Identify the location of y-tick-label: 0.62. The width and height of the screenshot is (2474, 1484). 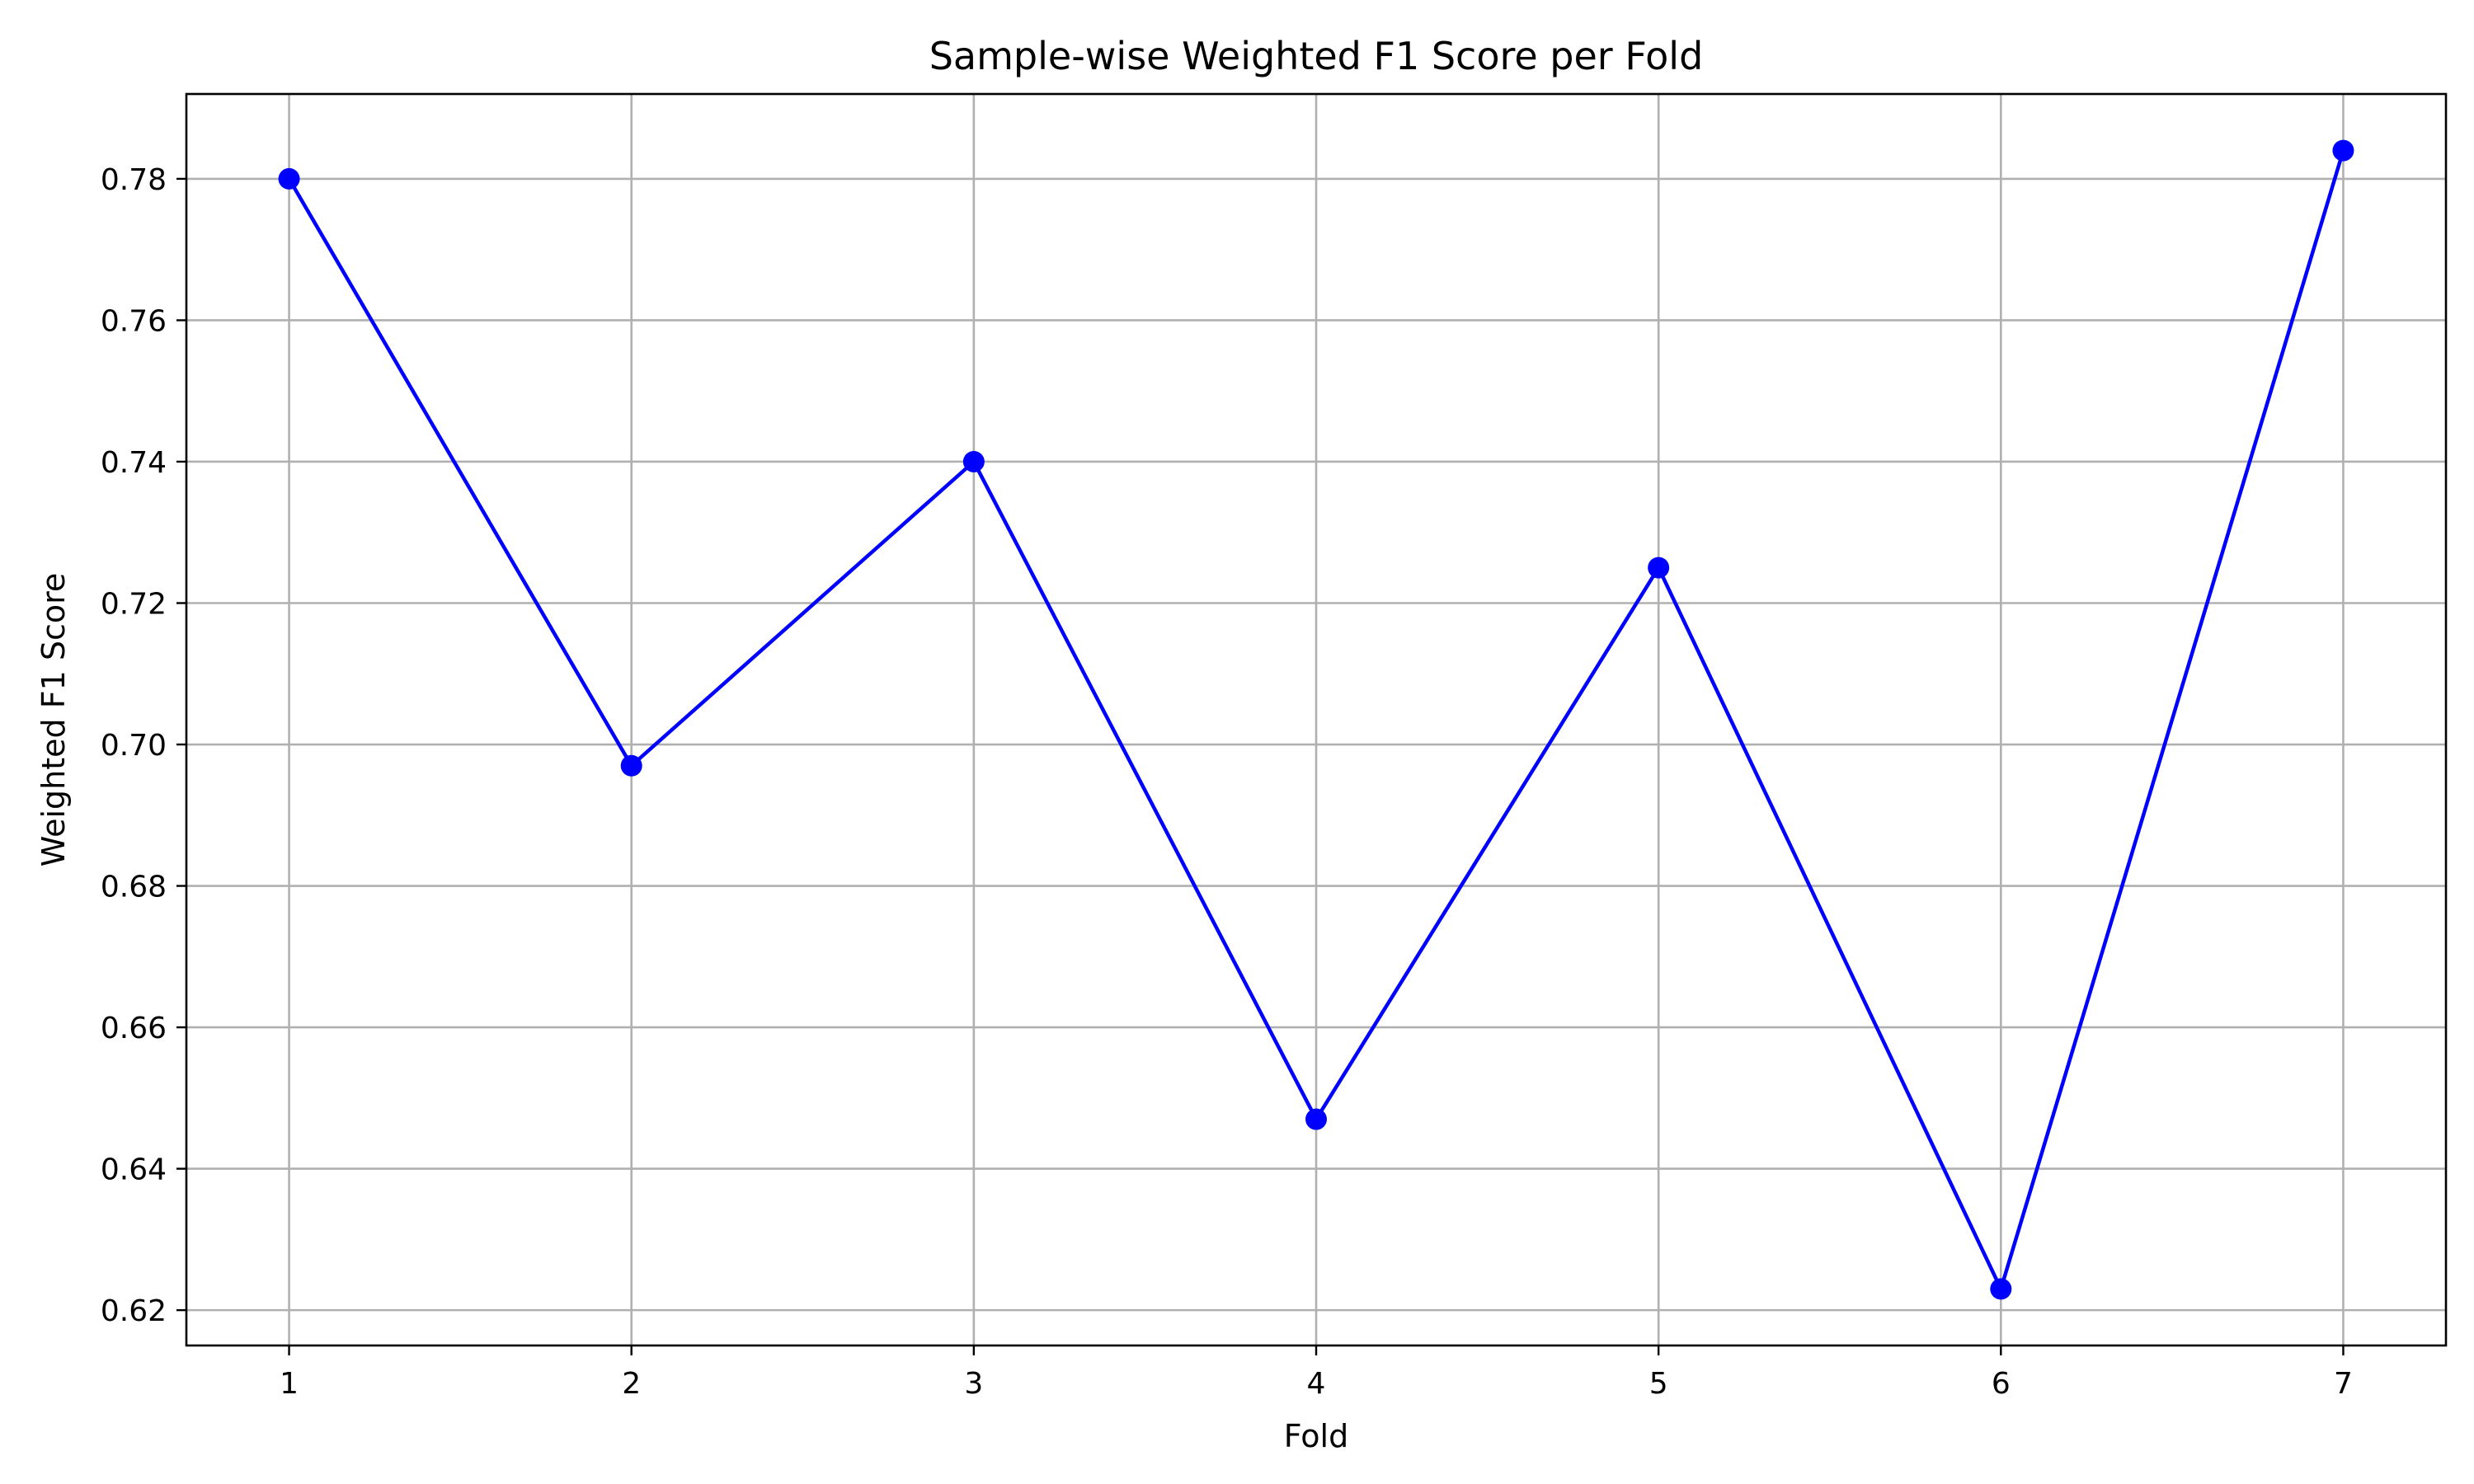
(134, 1311).